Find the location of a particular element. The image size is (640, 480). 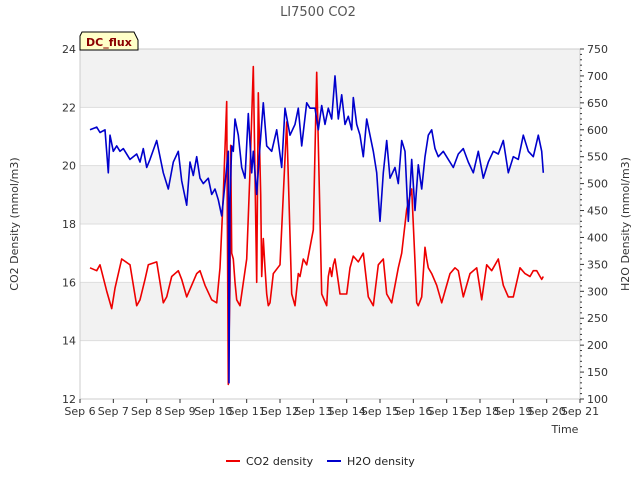

left-tick-label: 14 is located at coordinates (69, 341).